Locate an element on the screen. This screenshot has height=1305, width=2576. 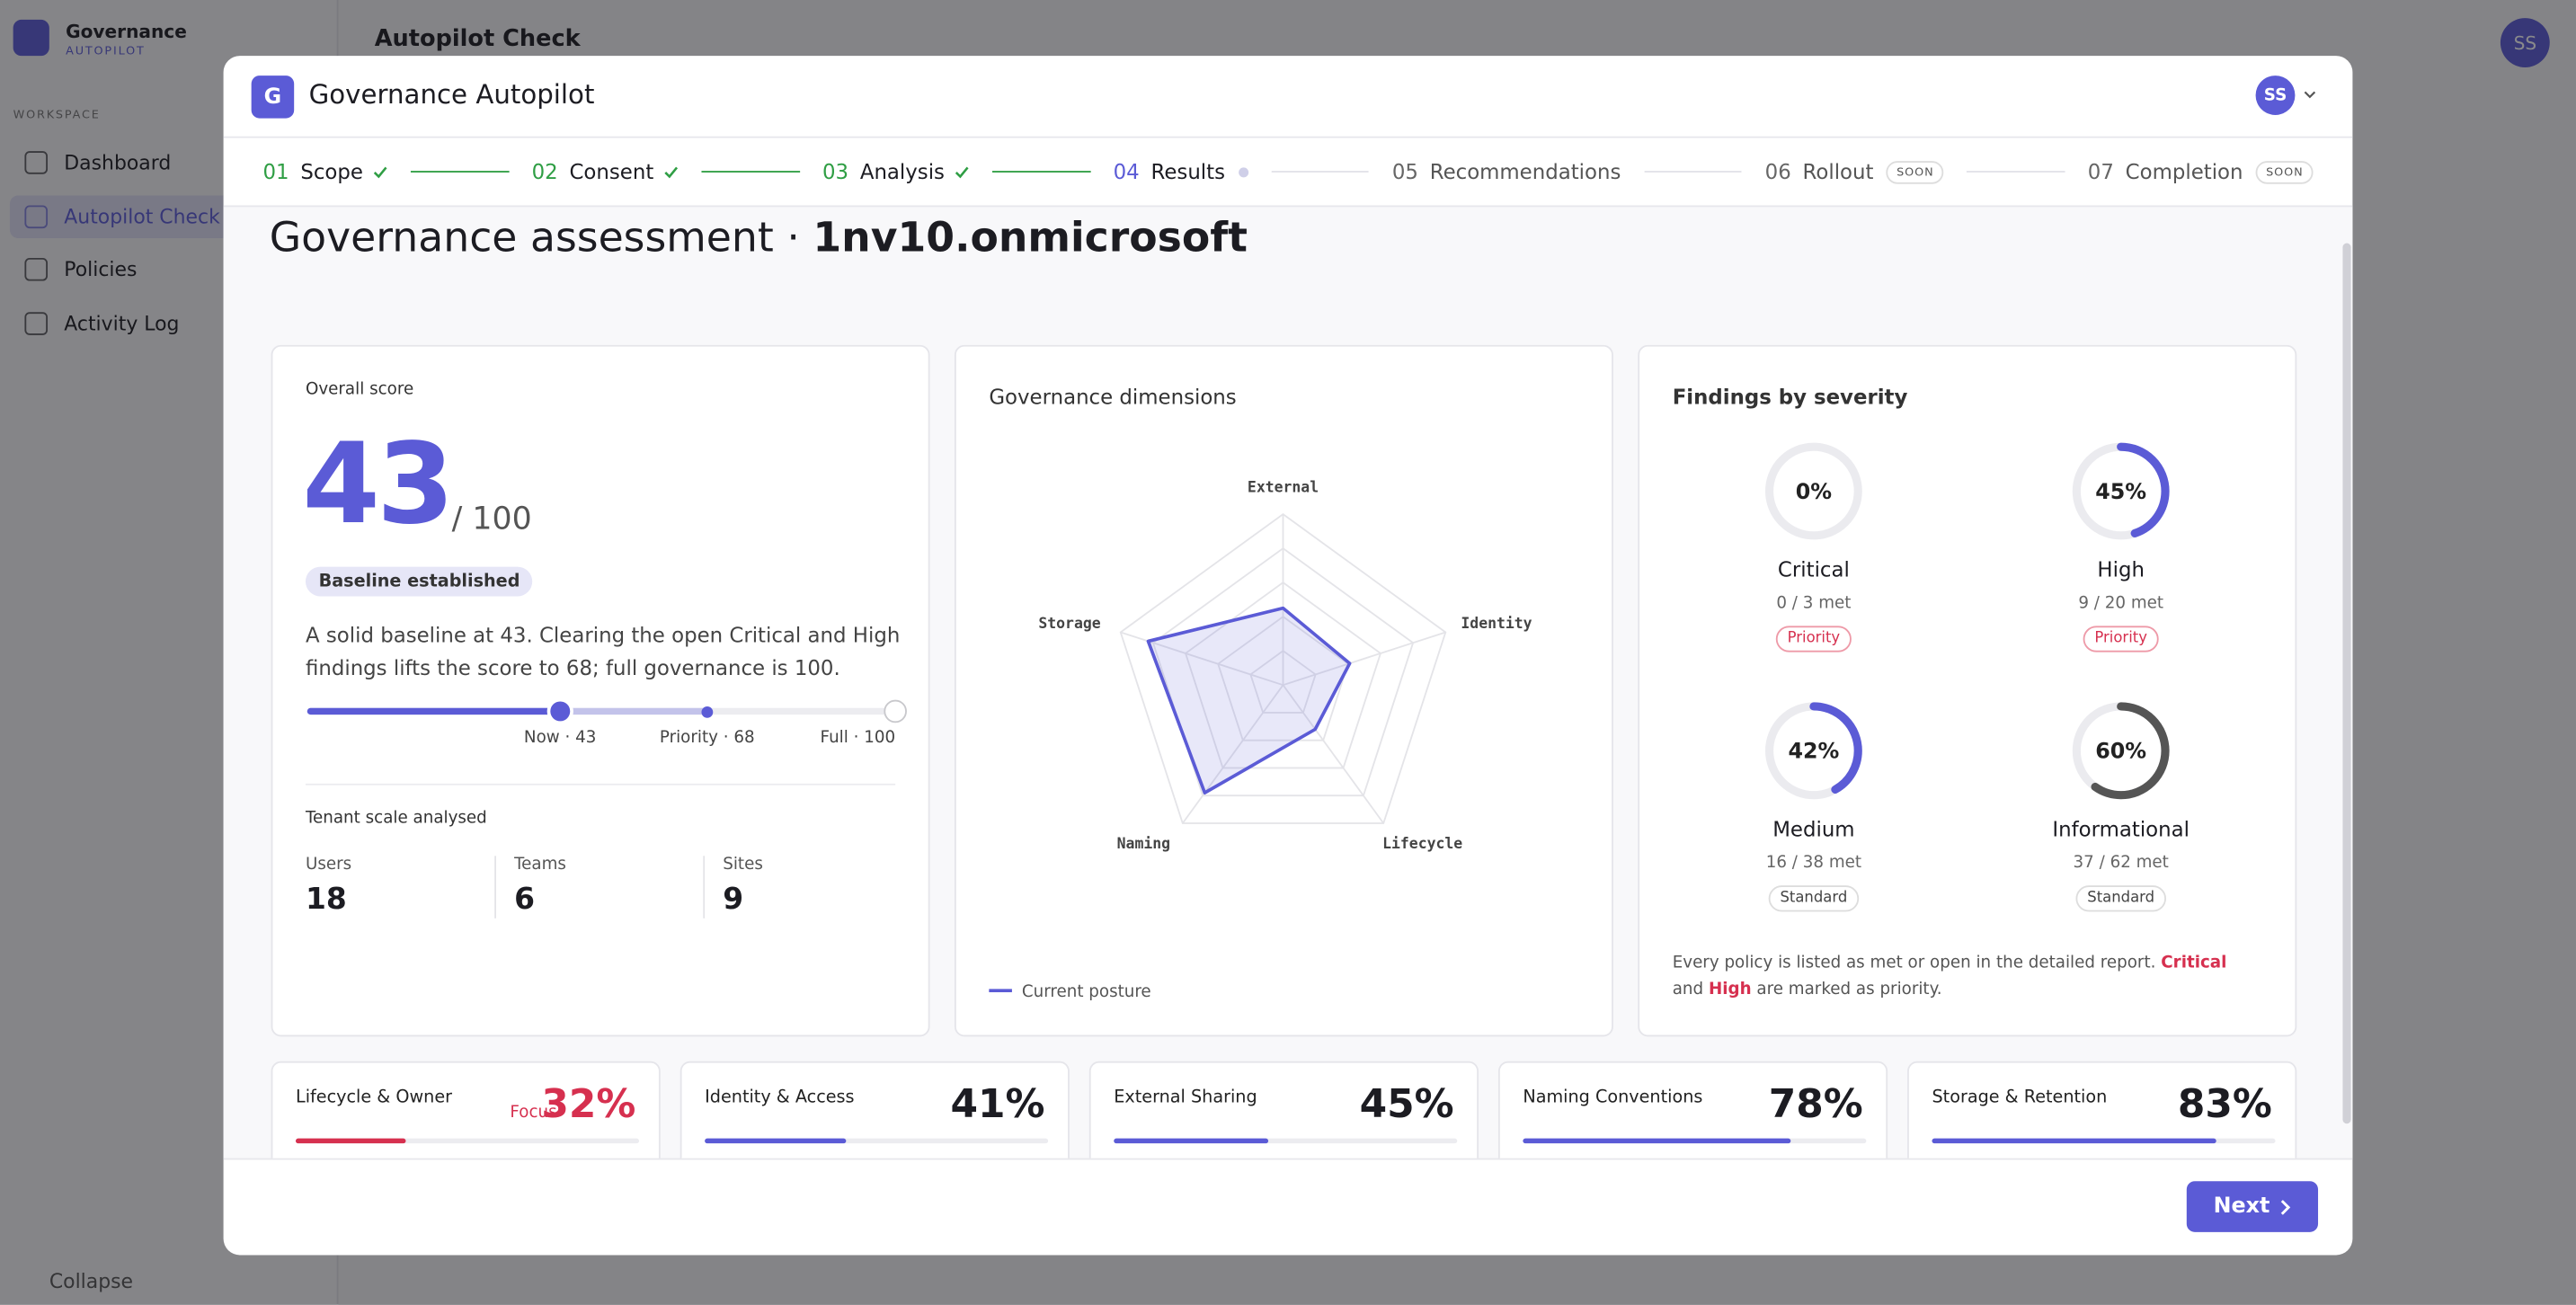
dimension-value: 45% is located at coordinates (1406, 1103).